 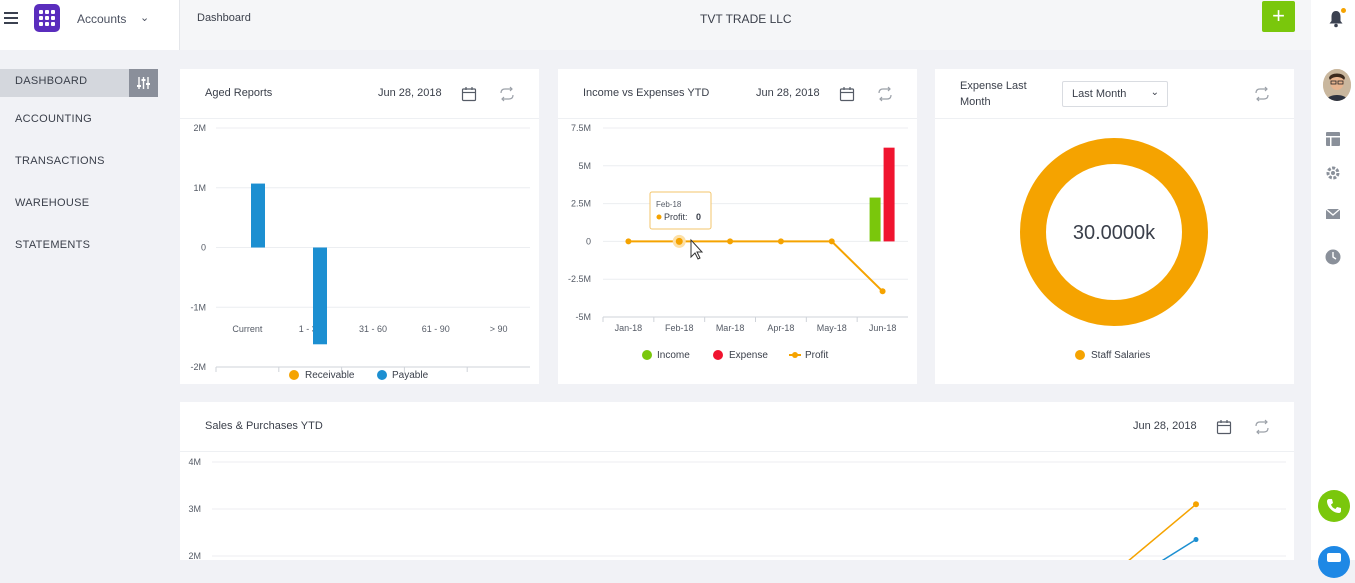 What do you see at coordinates (264, 426) in the screenshot?
I see `card-title: Sales & Purchases YTD` at bounding box center [264, 426].